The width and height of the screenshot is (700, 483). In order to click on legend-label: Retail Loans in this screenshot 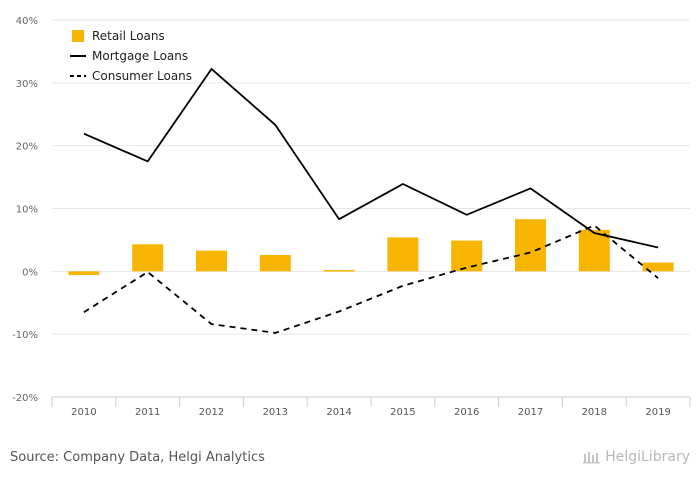, I will do `click(128, 36)`.